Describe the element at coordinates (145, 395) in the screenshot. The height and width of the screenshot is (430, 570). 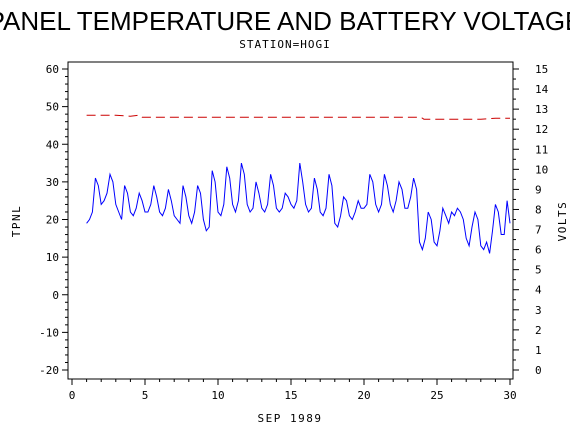
I see `x-tick-label: 5` at that location.